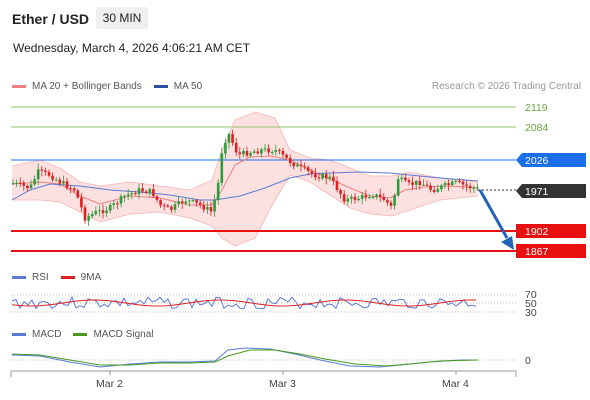  What do you see at coordinates (113, 86) in the screenshot?
I see `main-legend: MA 20 + Bollinger Bands MA 50` at bounding box center [113, 86].